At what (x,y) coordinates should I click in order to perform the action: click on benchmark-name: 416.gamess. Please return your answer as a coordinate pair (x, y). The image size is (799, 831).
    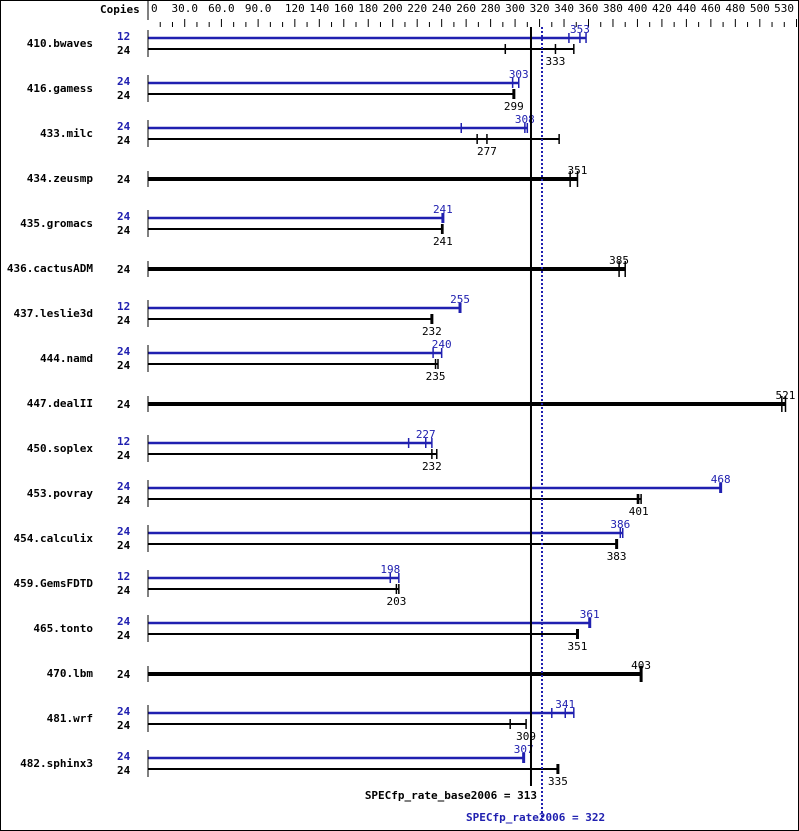
    Looking at the image, I should click on (60, 88).